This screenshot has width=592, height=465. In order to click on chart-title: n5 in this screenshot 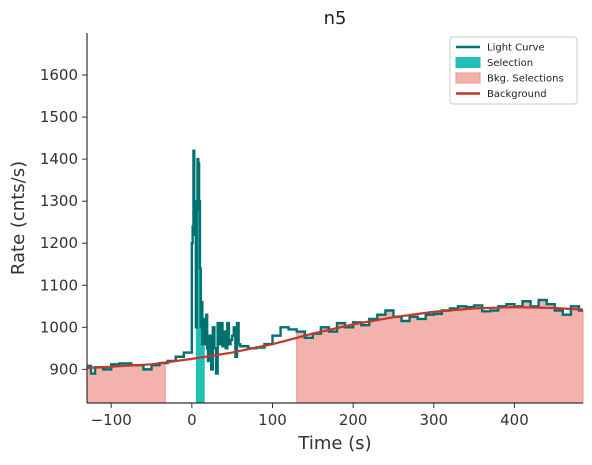, I will do `click(335, 18)`.